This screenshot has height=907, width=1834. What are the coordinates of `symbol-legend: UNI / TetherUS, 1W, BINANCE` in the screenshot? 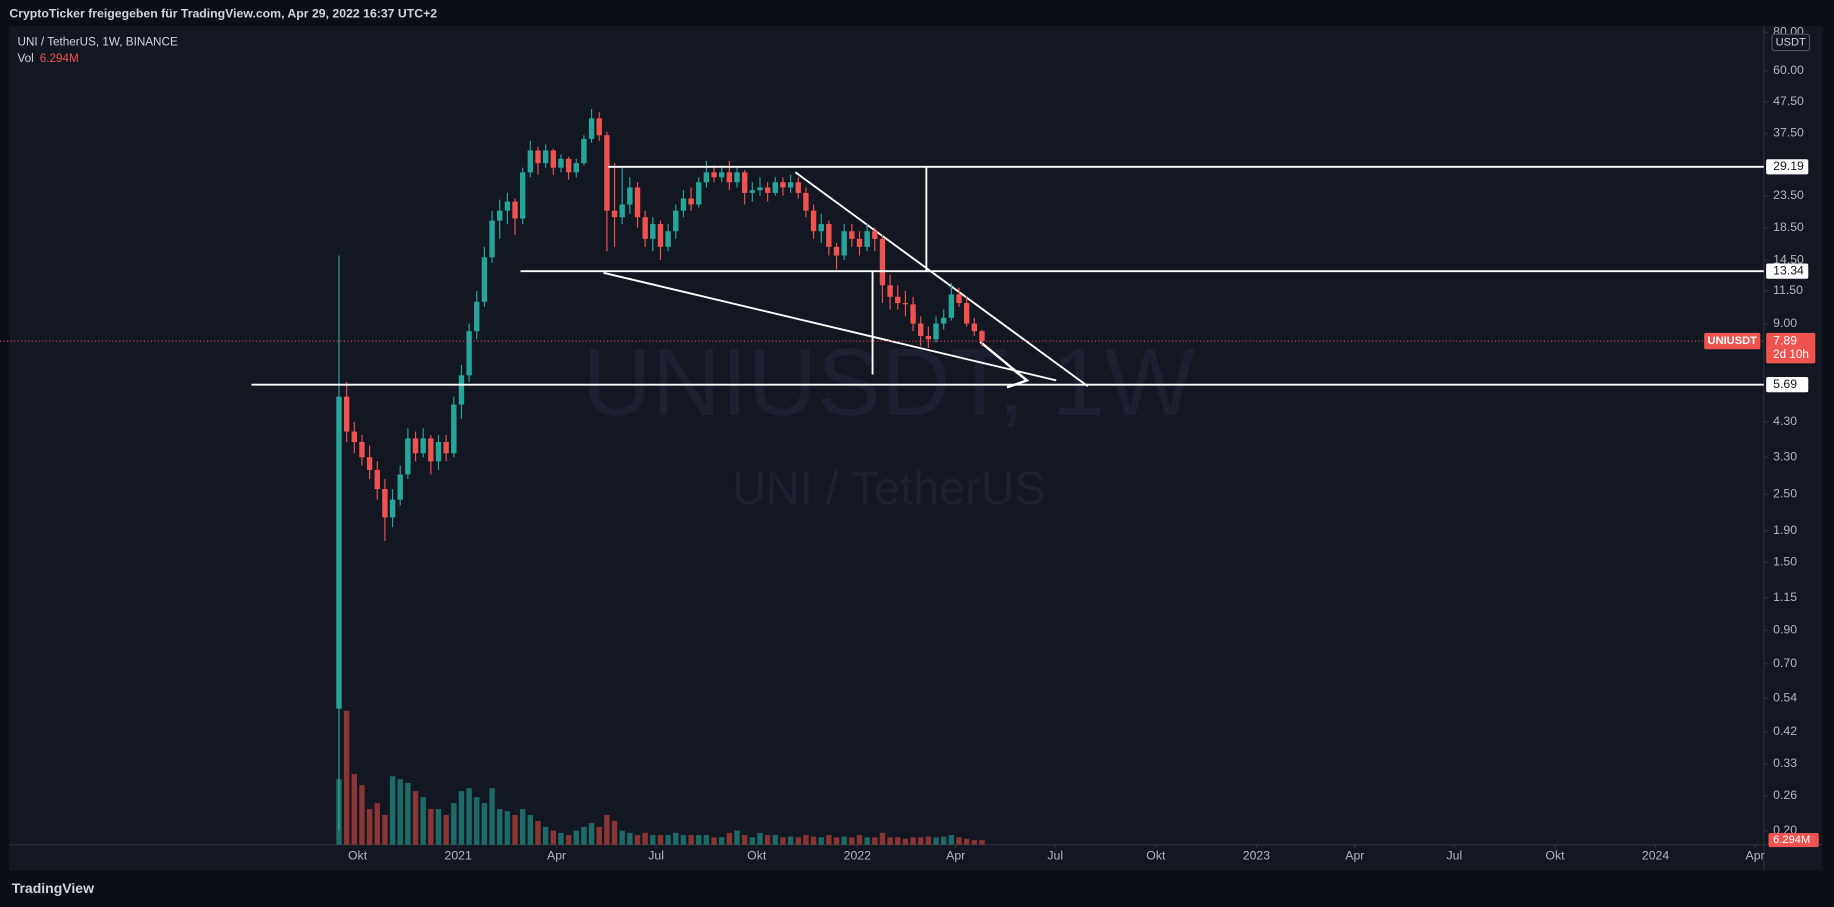 It's located at (98, 41).